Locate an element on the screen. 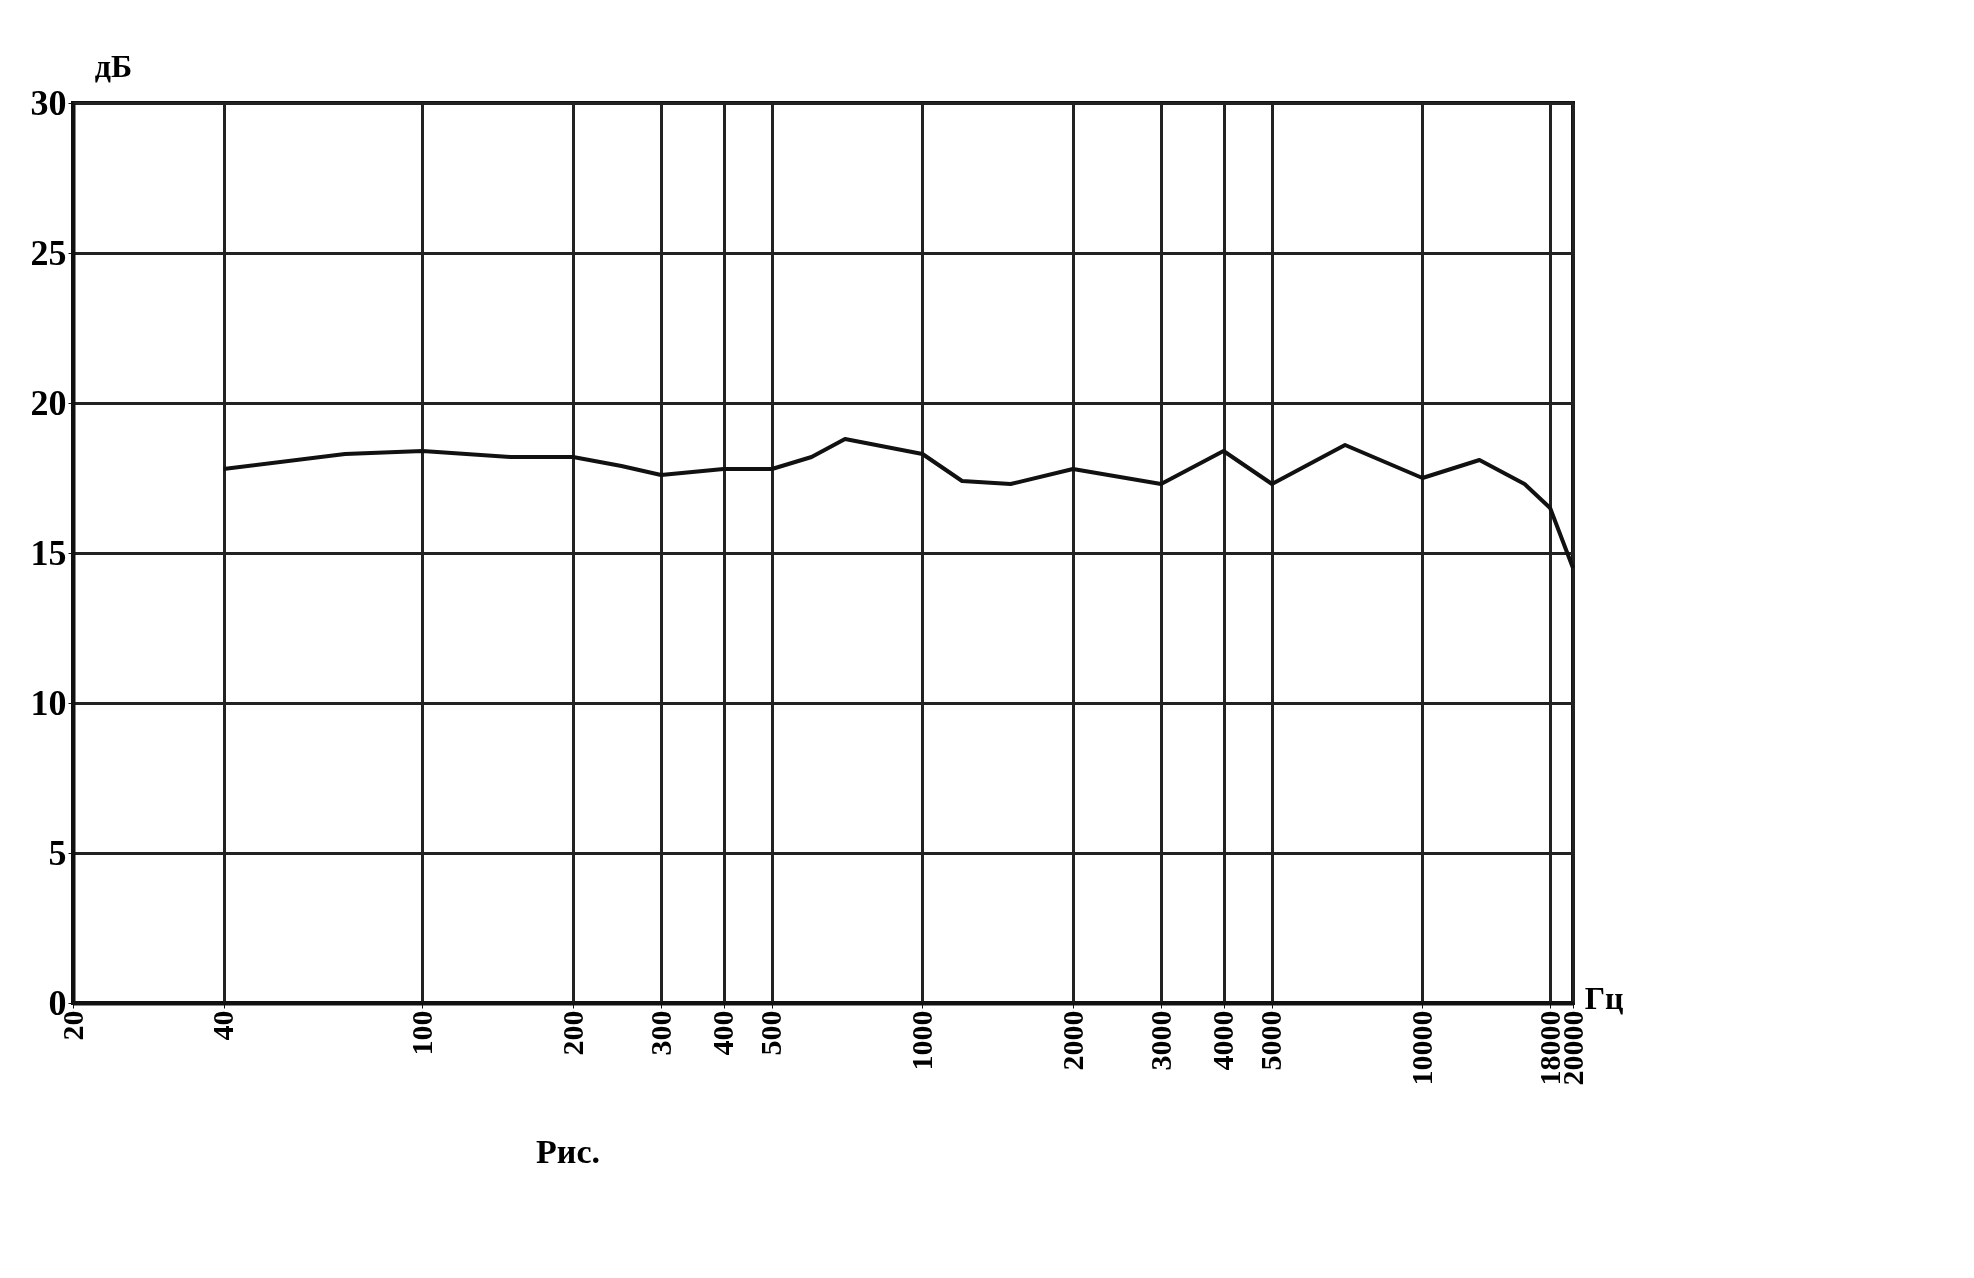 This screenshot has width=1974, height=1278. x-tick-label: 40 is located at coordinates (223, 1025).